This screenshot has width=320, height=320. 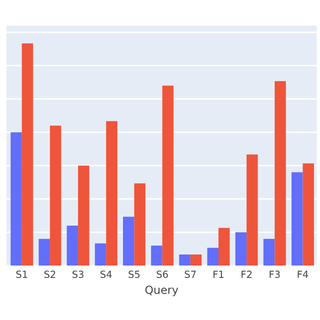 What do you see at coordinates (22, 274) in the screenshot?
I see `x-tick-label: S1` at bounding box center [22, 274].